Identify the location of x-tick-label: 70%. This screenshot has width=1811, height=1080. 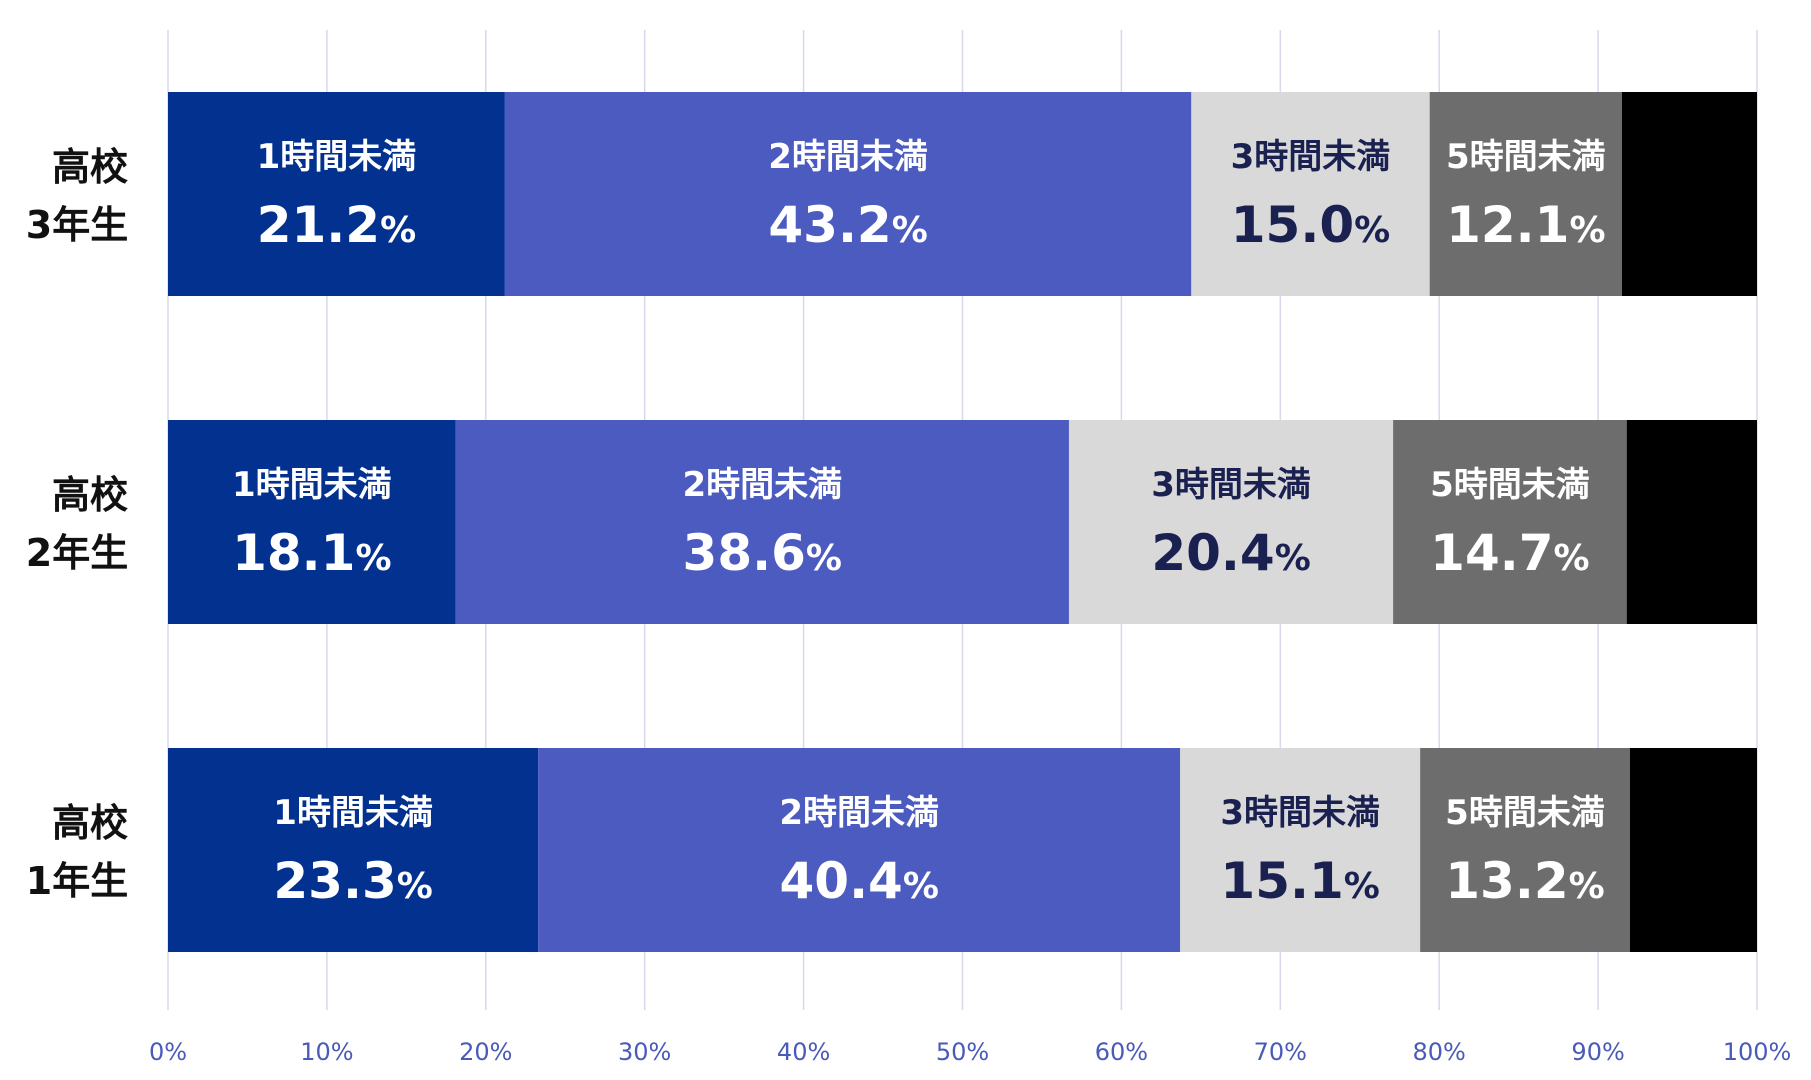
(1280, 1052).